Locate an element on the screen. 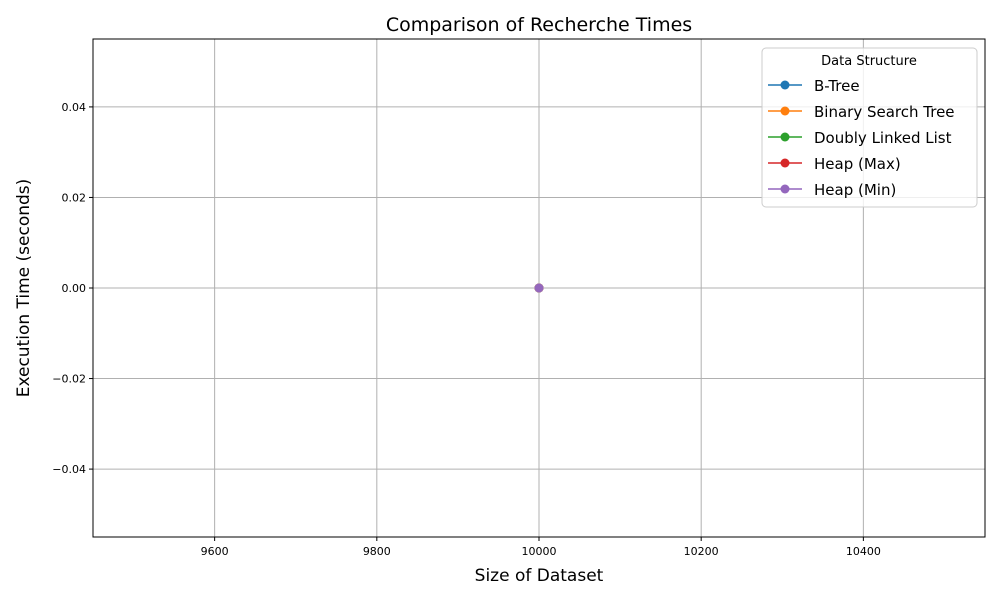 The height and width of the screenshot is (600, 1000). y-axis-label: Execution Time (seconds) is located at coordinates (24, 288).